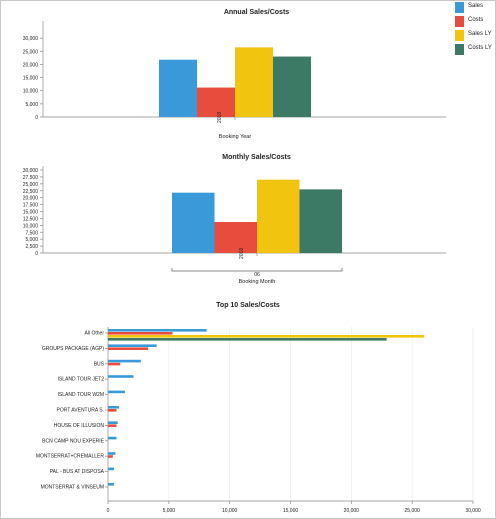  What do you see at coordinates (31, 192) in the screenshot?
I see `y-tick-label: 22,500` at bounding box center [31, 192].